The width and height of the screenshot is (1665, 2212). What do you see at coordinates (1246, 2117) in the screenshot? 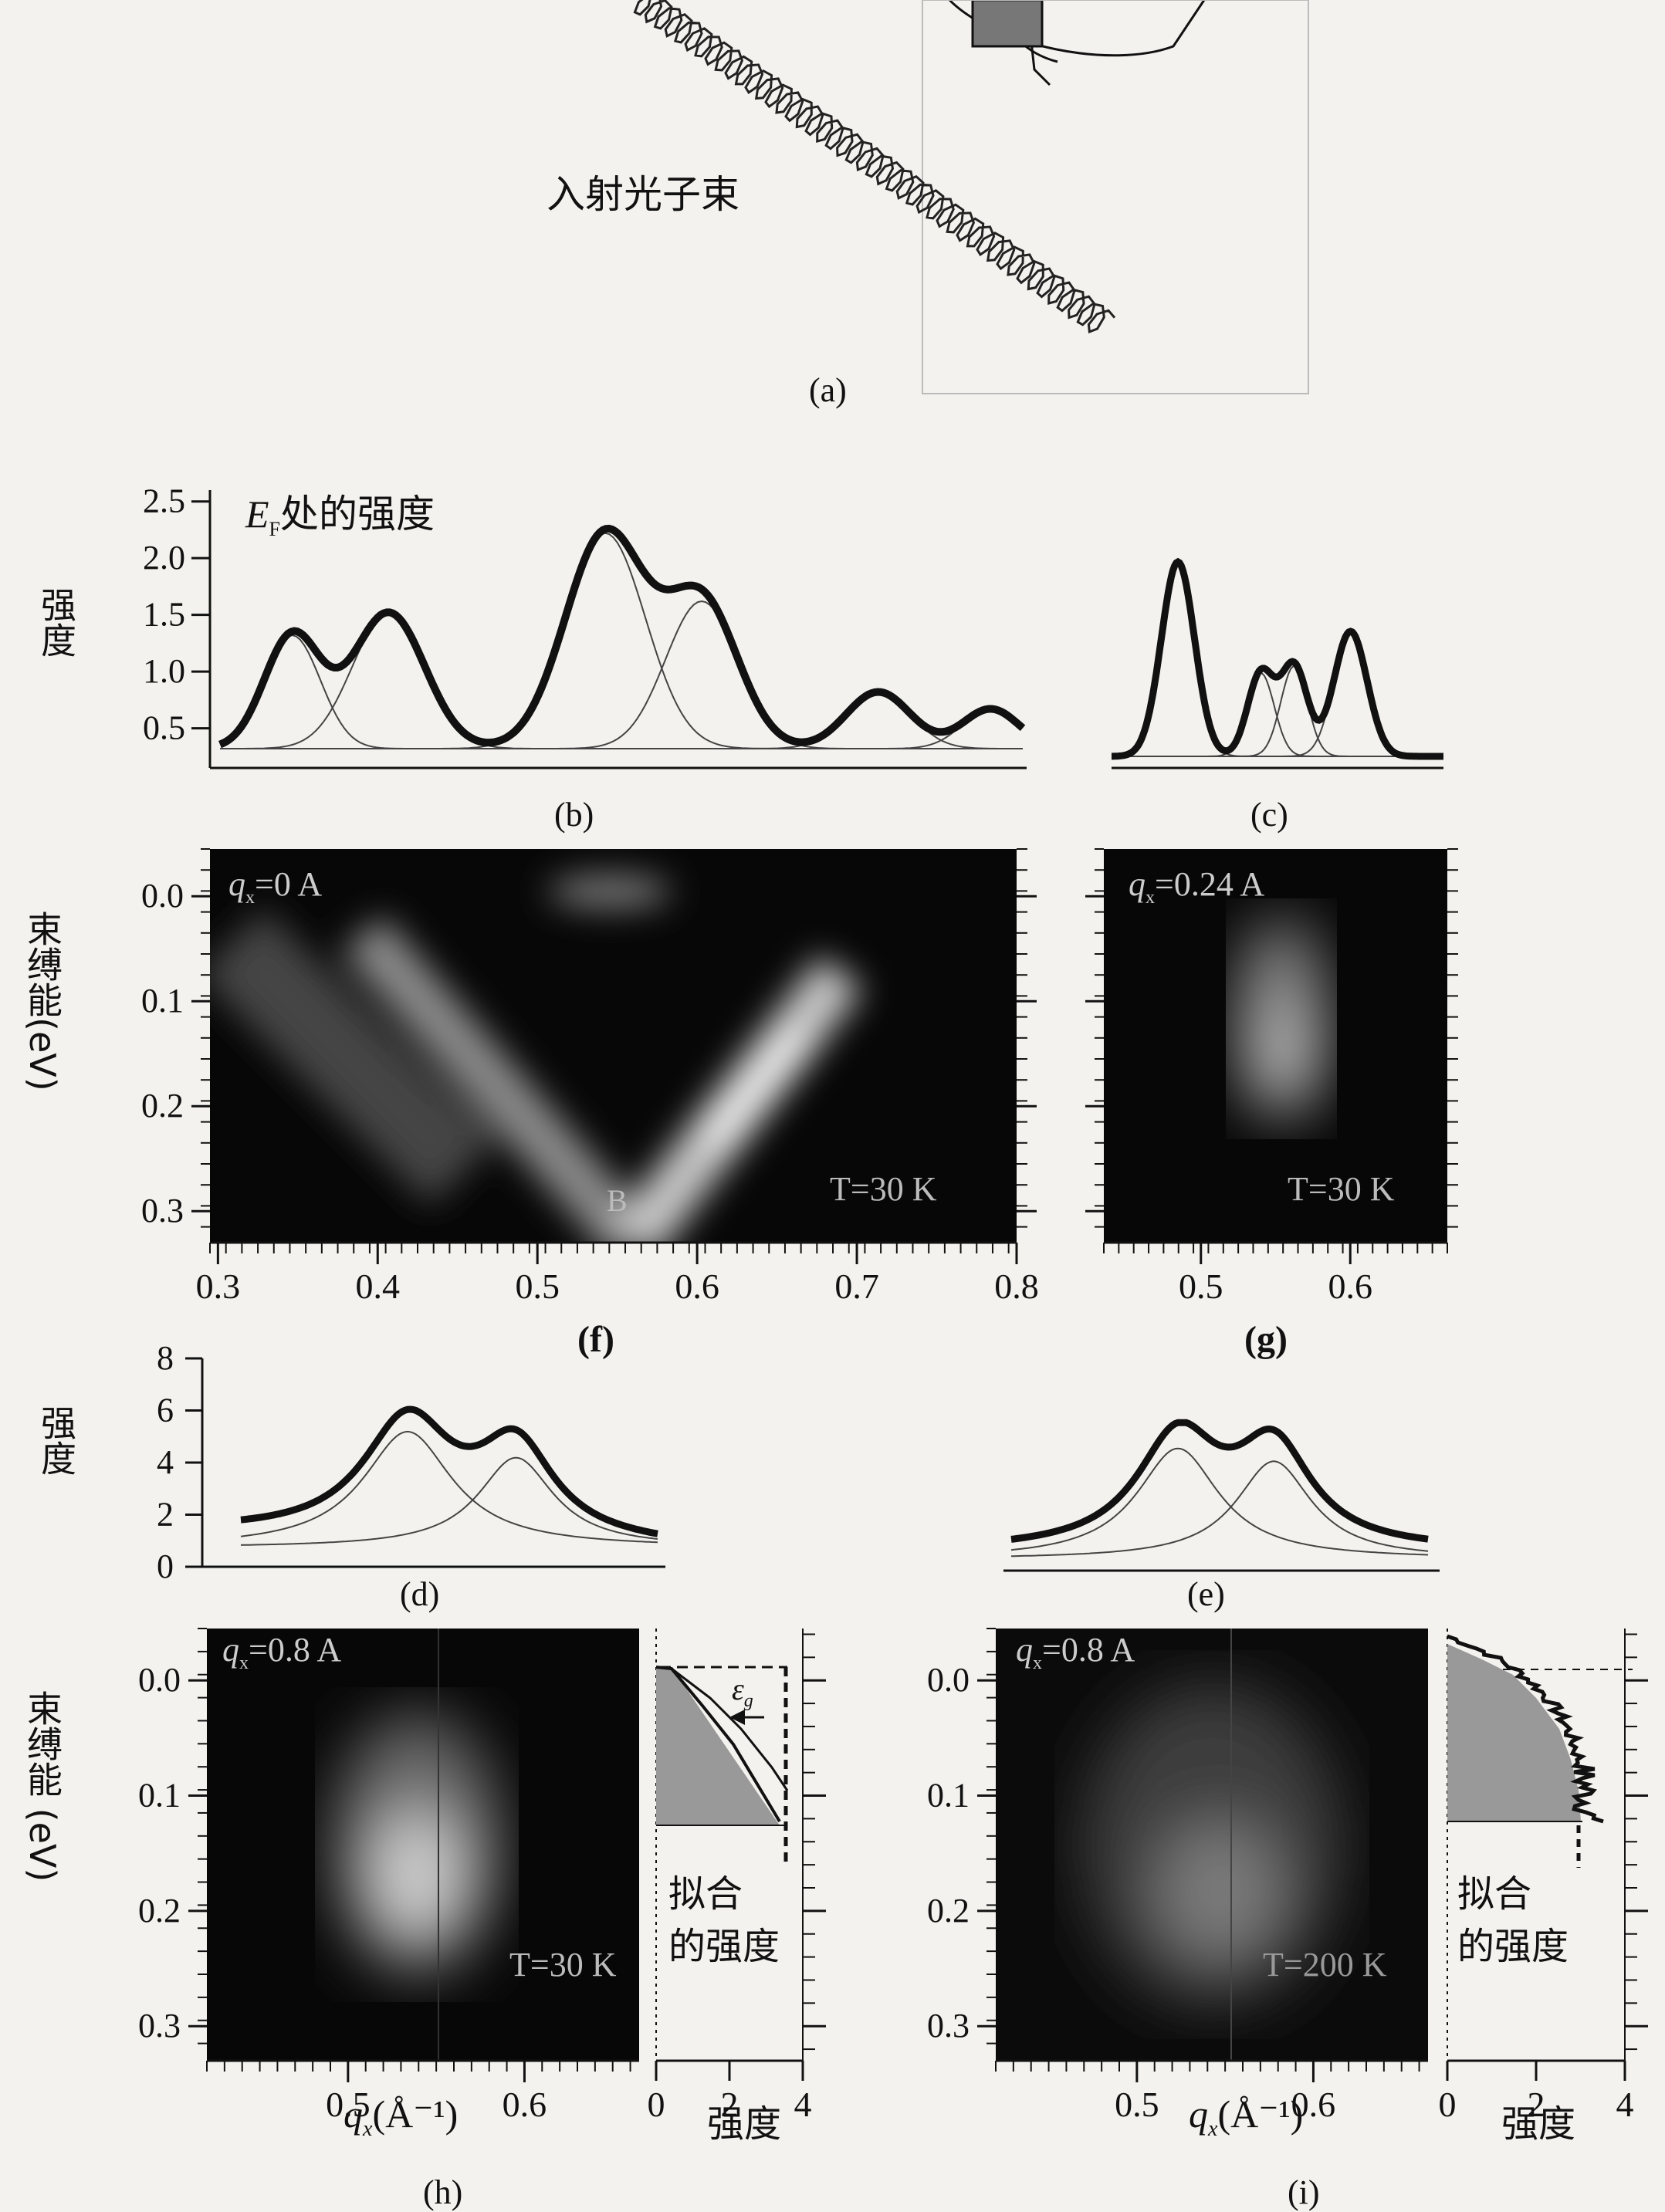
I see `panel-i-xlabel: qx(Å⁻¹)` at bounding box center [1246, 2117].